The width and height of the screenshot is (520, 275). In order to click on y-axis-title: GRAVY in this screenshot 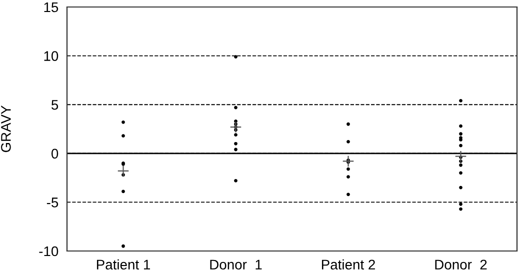, I will do `click(6, 129)`.